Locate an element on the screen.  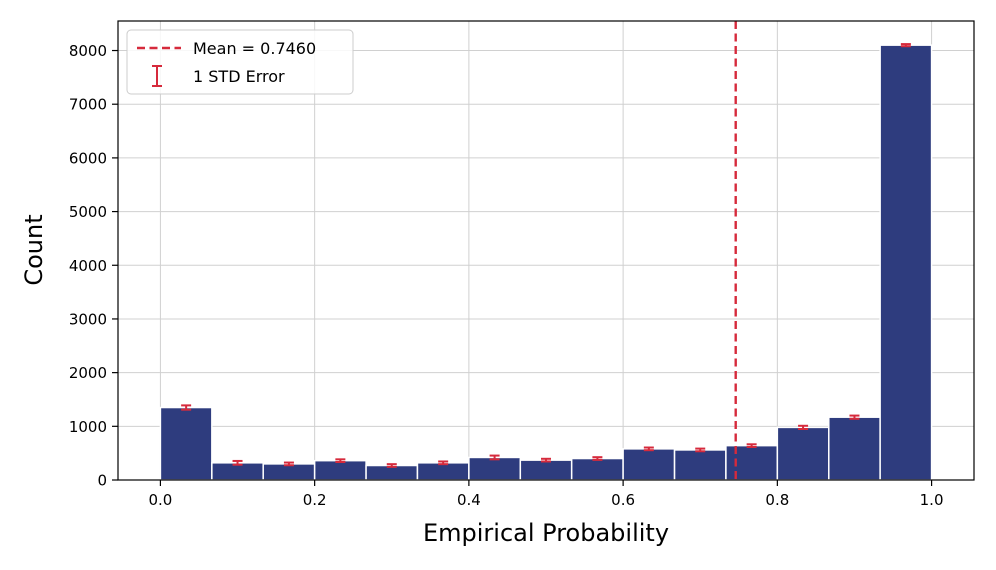
x-axis-label: Empirical Probability is located at coordinates (546, 533).